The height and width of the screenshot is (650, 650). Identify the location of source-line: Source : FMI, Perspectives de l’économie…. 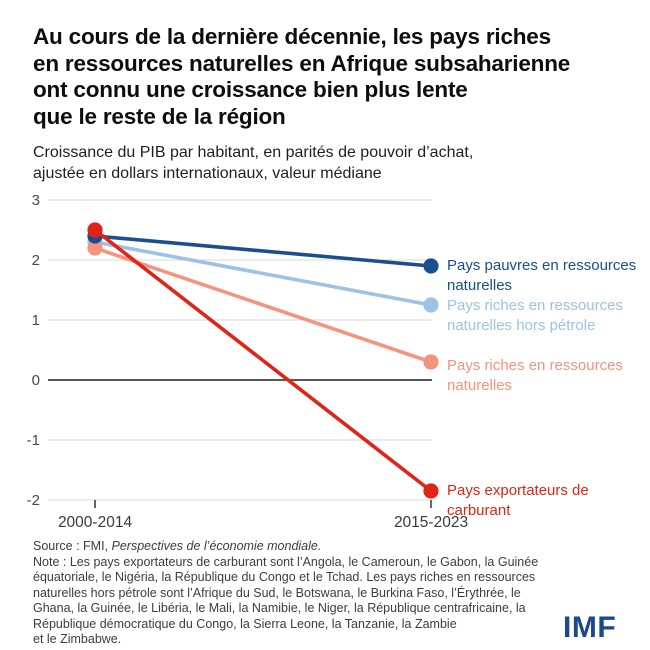
(177, 546).